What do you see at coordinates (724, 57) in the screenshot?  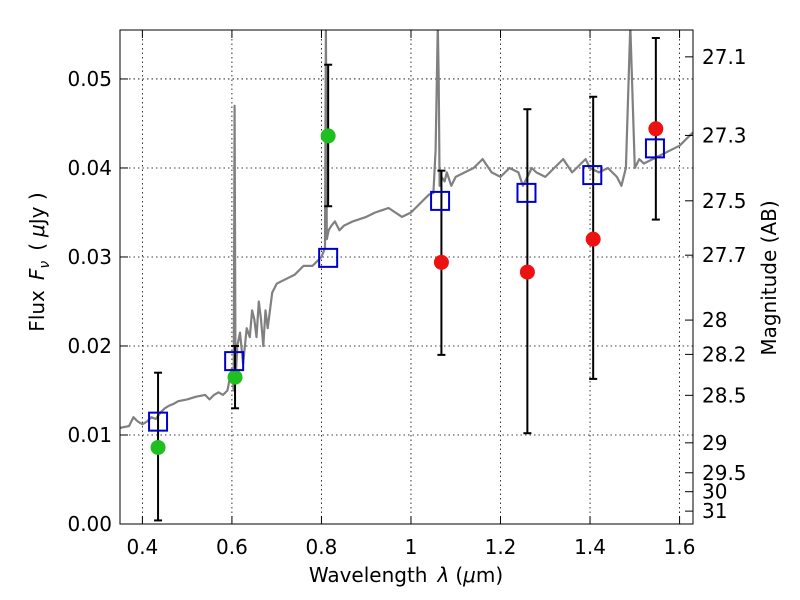 I see `y2-tick-label: 27.1` at bounding box center [724, 57].